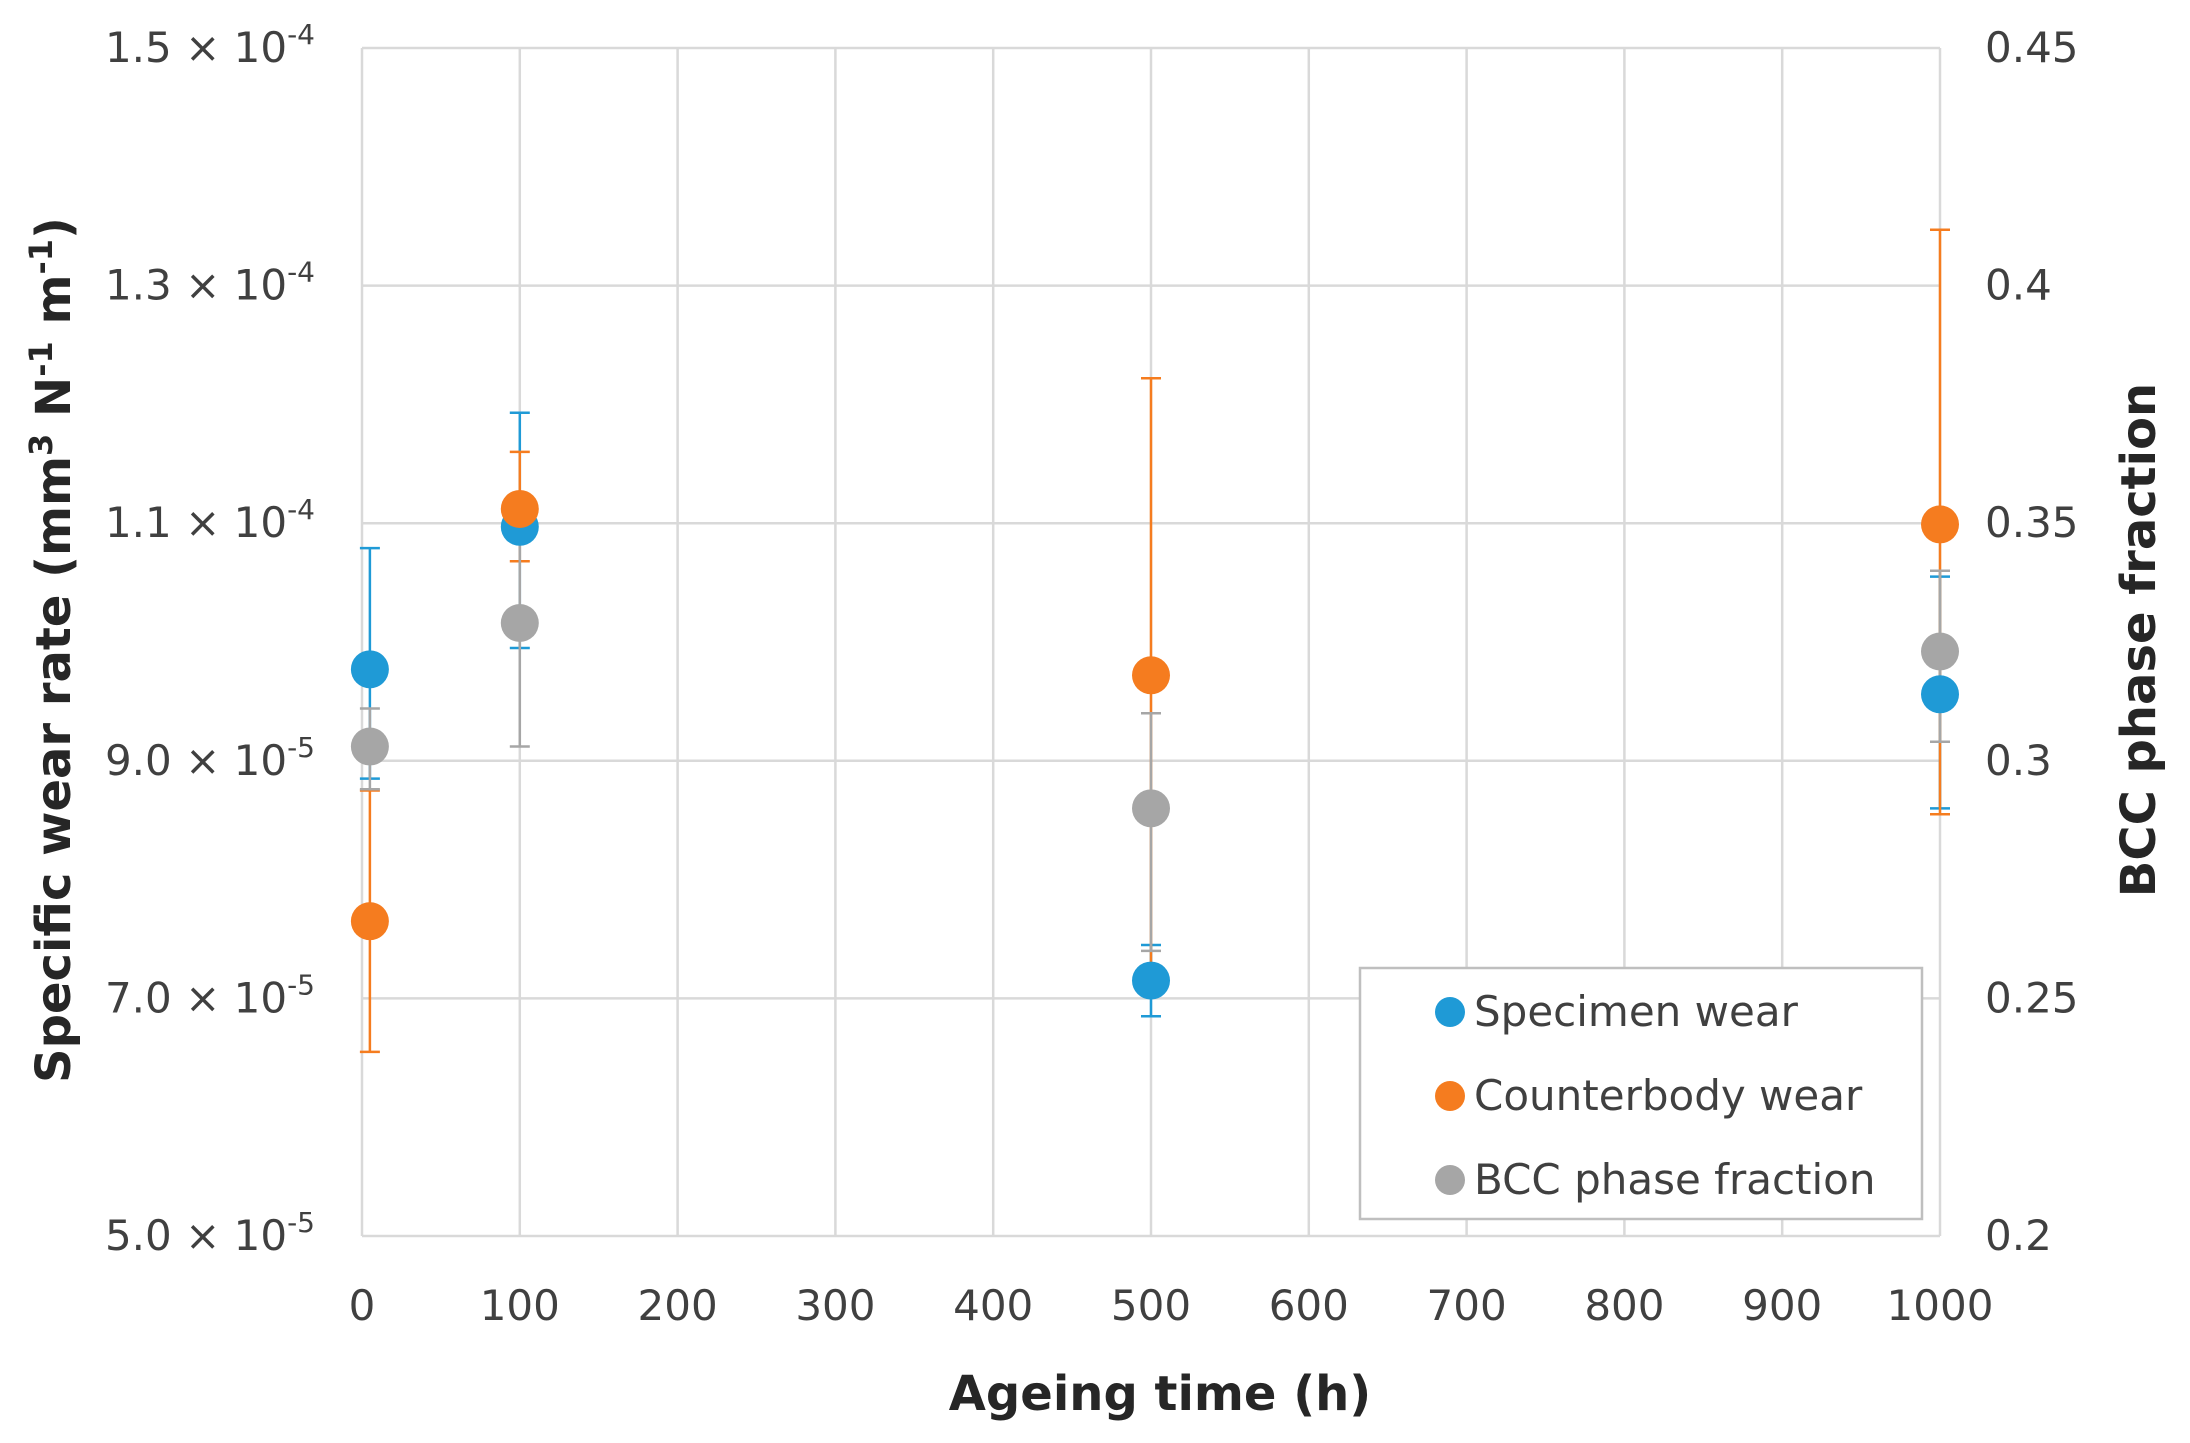 This screenshot has height=1443, width=2190. Describe the element at coordinates (2032, 641) in the screenshot. I see `right-y-axis-ticks: 0.2 0.25 0.3 0.35 0.4 0.45` at that location.